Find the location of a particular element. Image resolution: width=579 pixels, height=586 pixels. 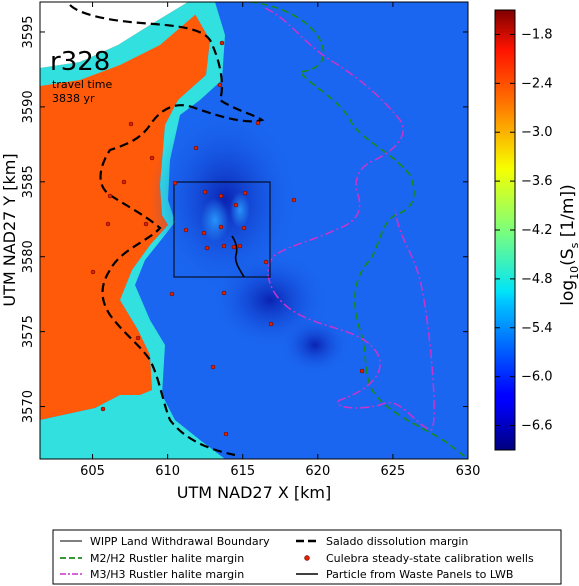

colorbar-tick-label: −4.2 is located at coordinates (537, 230).